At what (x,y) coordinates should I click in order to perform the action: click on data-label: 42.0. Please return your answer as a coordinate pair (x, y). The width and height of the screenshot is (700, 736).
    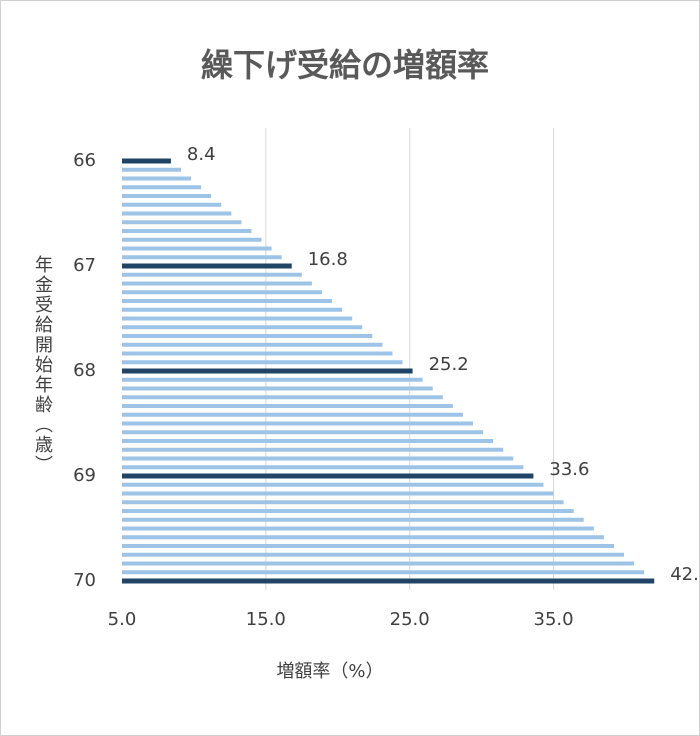
    Looking at the image, I should click on (685, 574).